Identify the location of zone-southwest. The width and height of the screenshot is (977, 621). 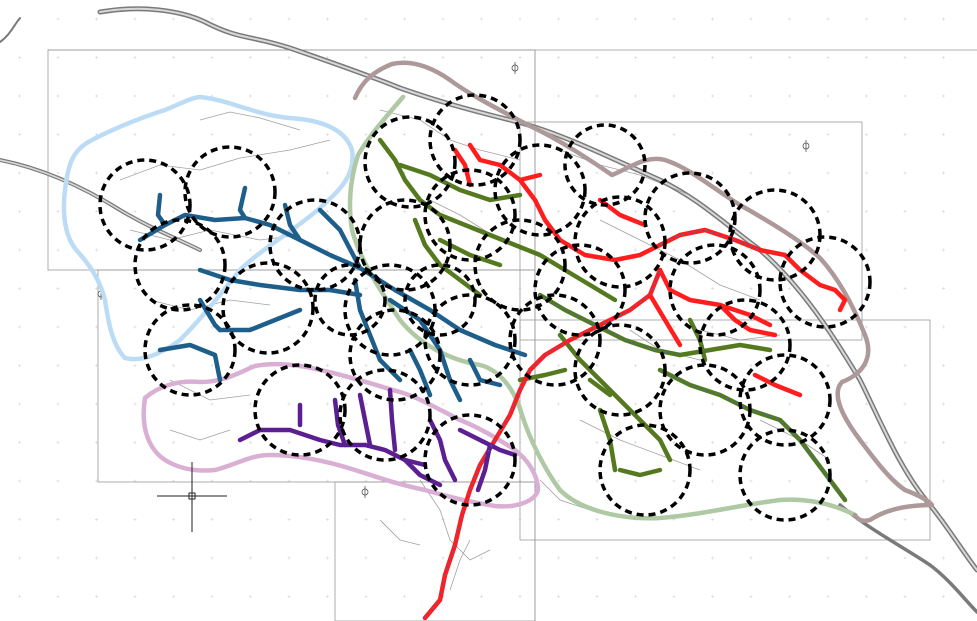
(341, 435).